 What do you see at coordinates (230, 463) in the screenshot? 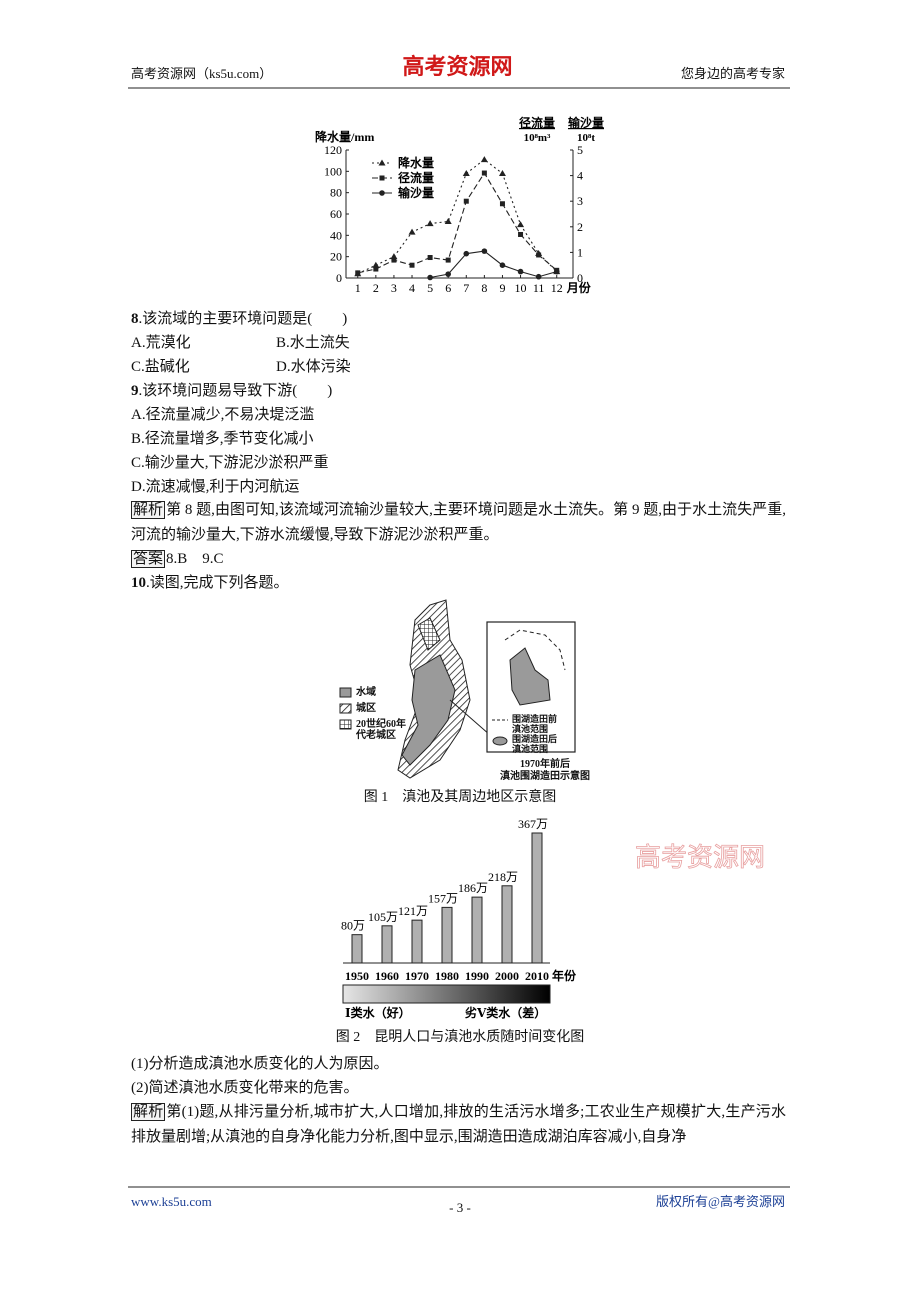
I see `option: C.输沙量大,下游泥沙淤积严重` at bounding box center [230, 463].